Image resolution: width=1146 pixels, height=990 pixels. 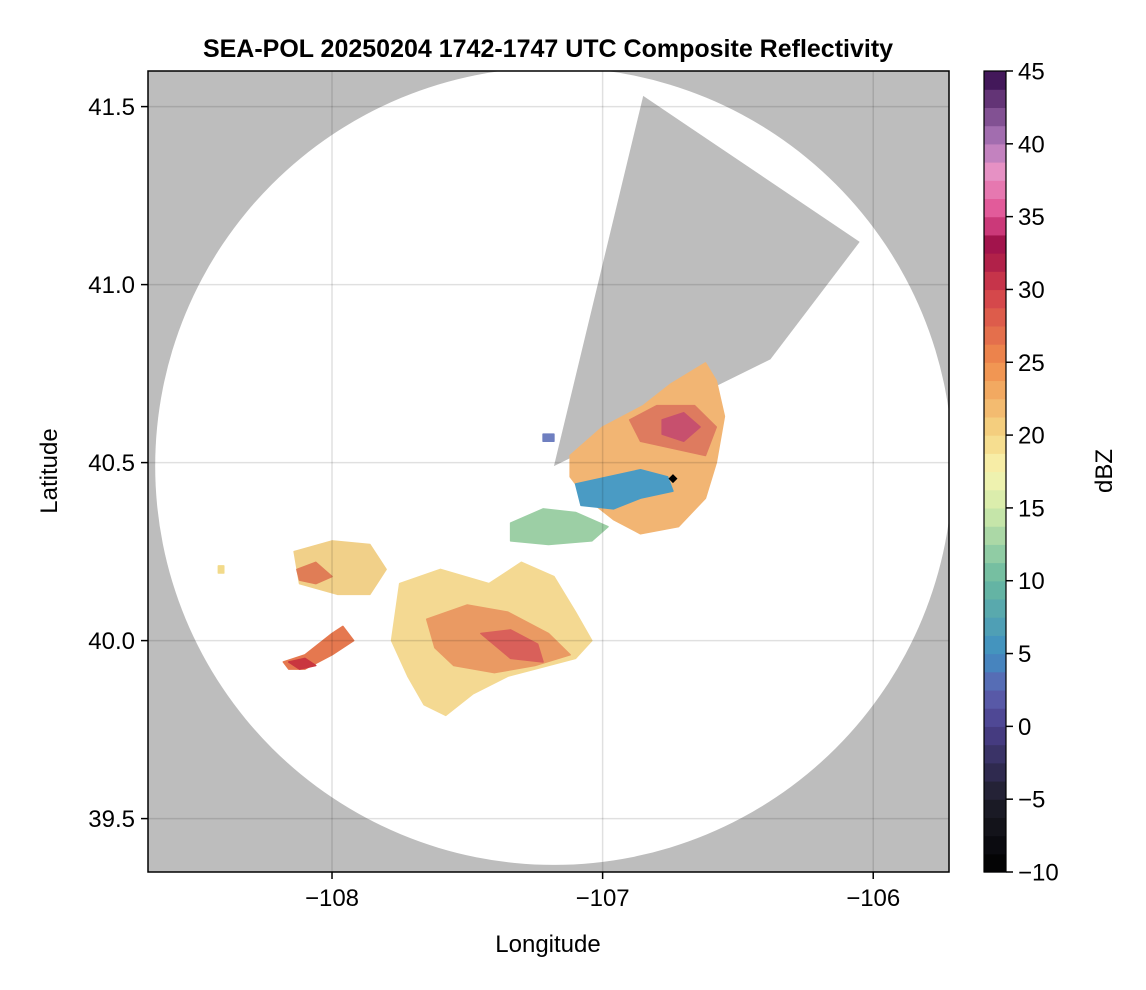 I want to click on x-axis: −108 −107 −106, so click(x=602, y=892).